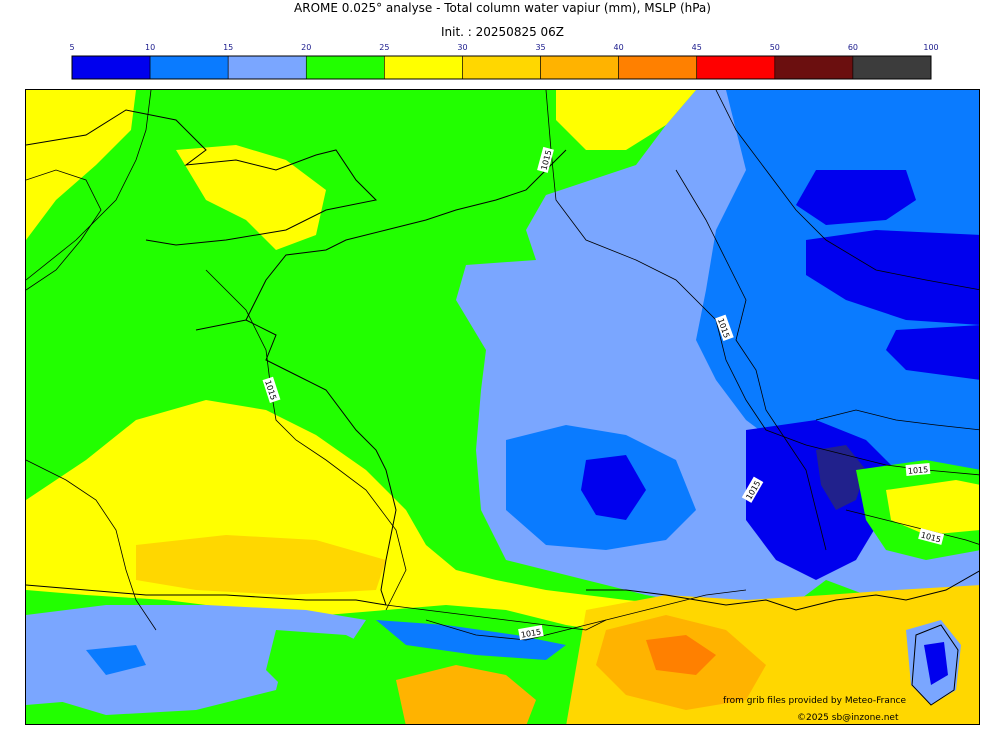  What do you see at coordinates (853, 47) in the screenshot?
I see `legend-tick-label: 60` at bounding box center [853, 47].